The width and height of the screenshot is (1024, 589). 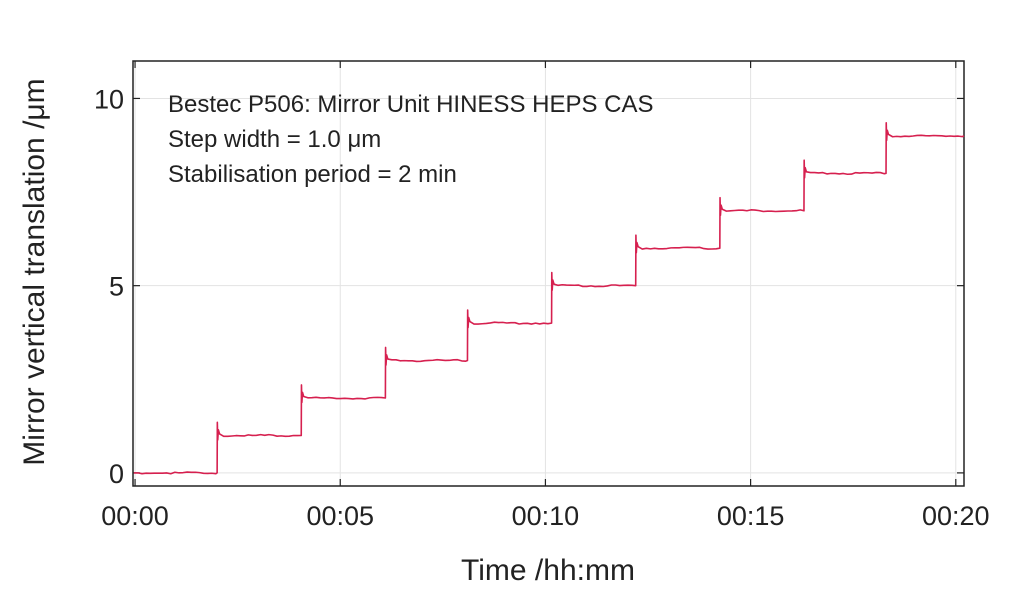 I want to click on annotation-title: Bestec P506: Mirror Unit HINESS HEPS CAS, so click(x=410, y=104).